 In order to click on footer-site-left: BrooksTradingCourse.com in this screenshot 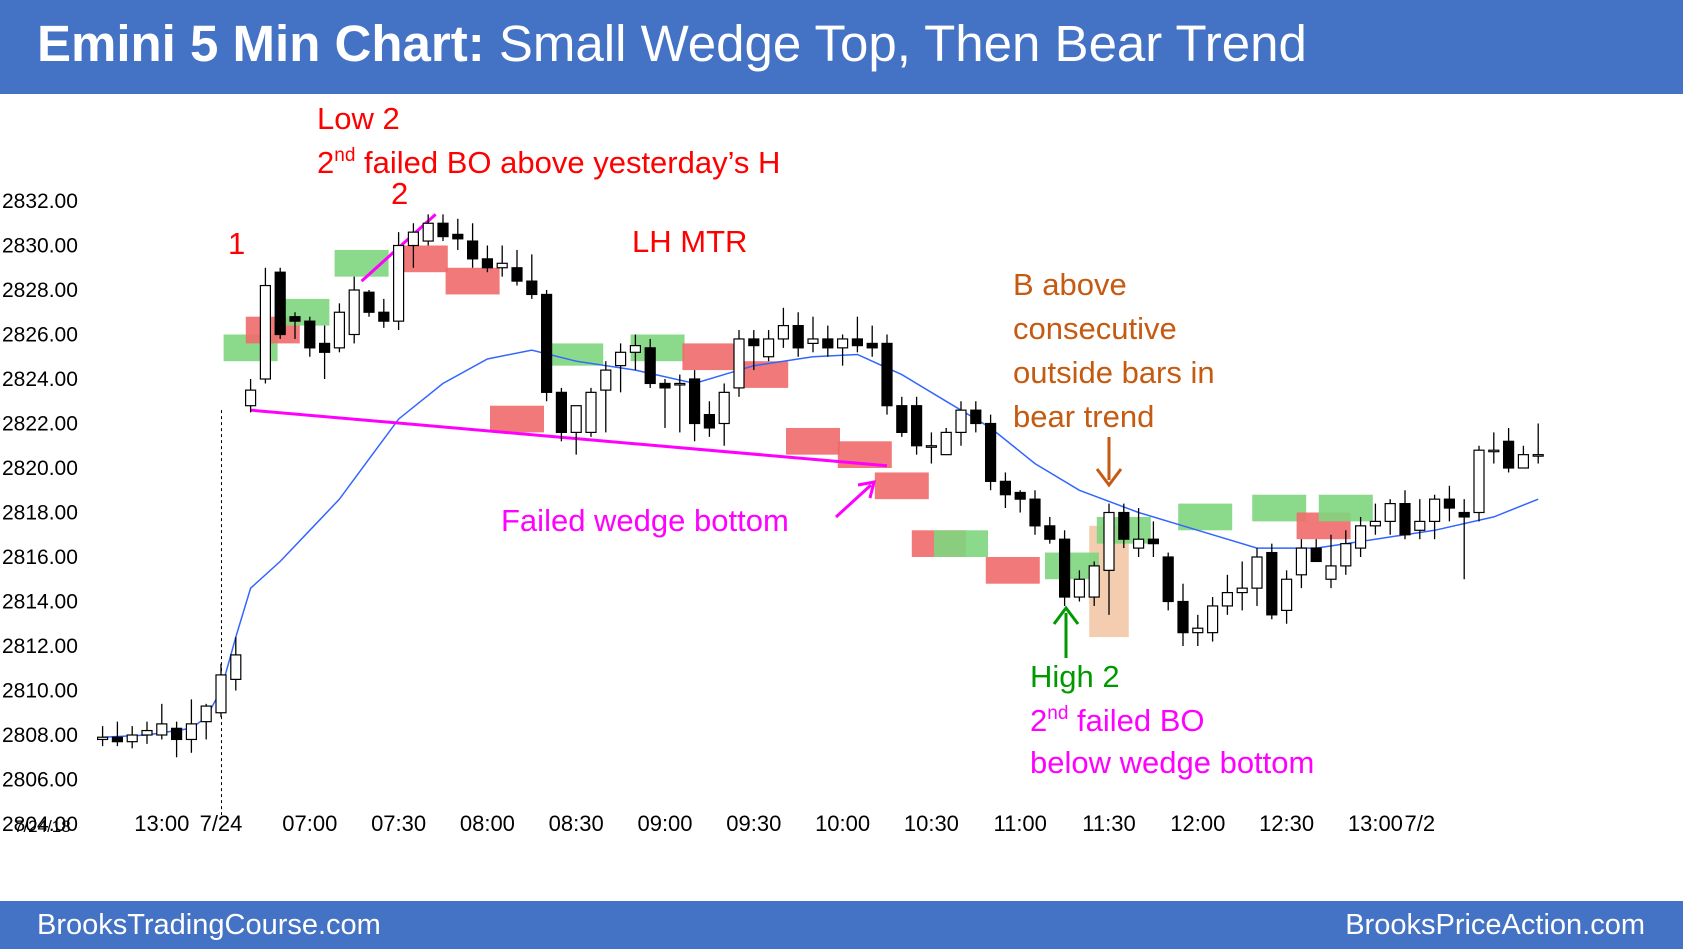, I will do `click(209, 925)`.